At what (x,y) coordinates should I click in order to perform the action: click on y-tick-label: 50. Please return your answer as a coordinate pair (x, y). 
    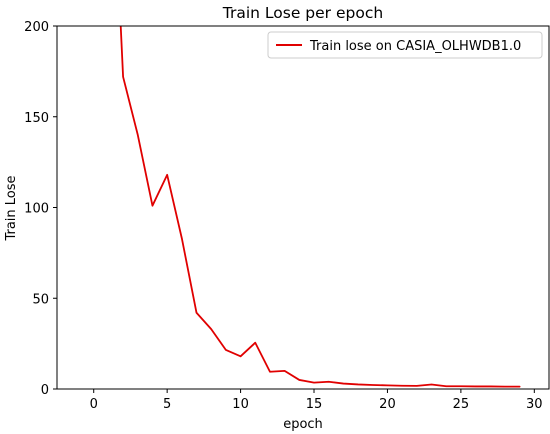
    Looking at the image, I should click on (40, 299).